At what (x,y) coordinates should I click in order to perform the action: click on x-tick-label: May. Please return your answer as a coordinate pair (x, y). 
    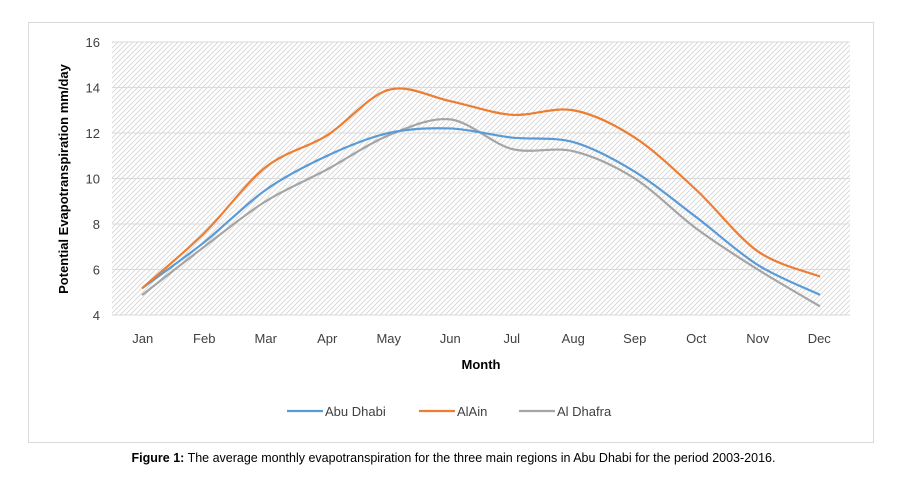
    Looking at the image, I should click on (388, 338).